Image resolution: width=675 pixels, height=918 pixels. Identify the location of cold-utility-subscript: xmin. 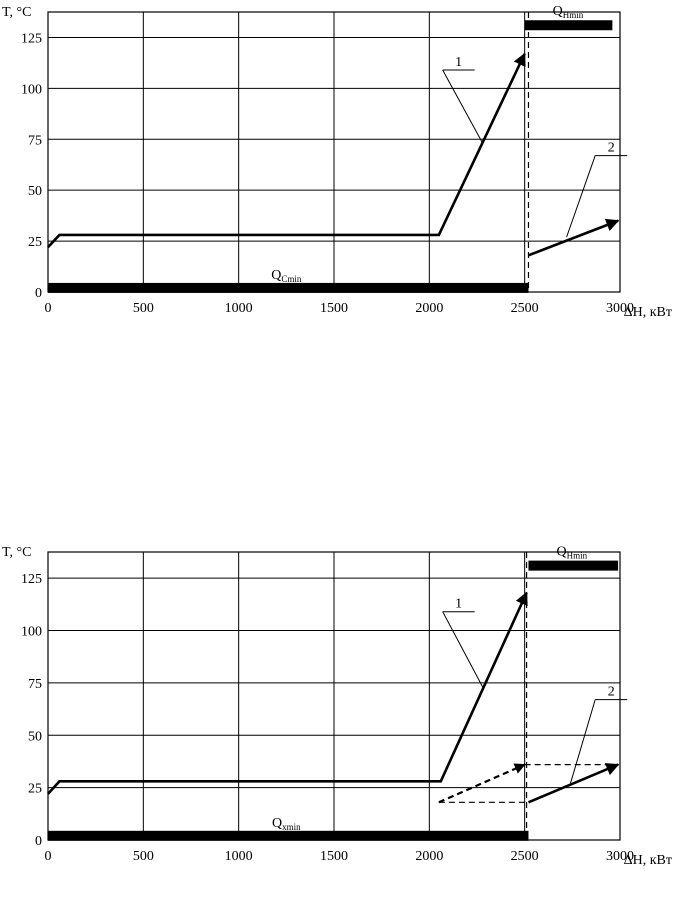
(291, 827).